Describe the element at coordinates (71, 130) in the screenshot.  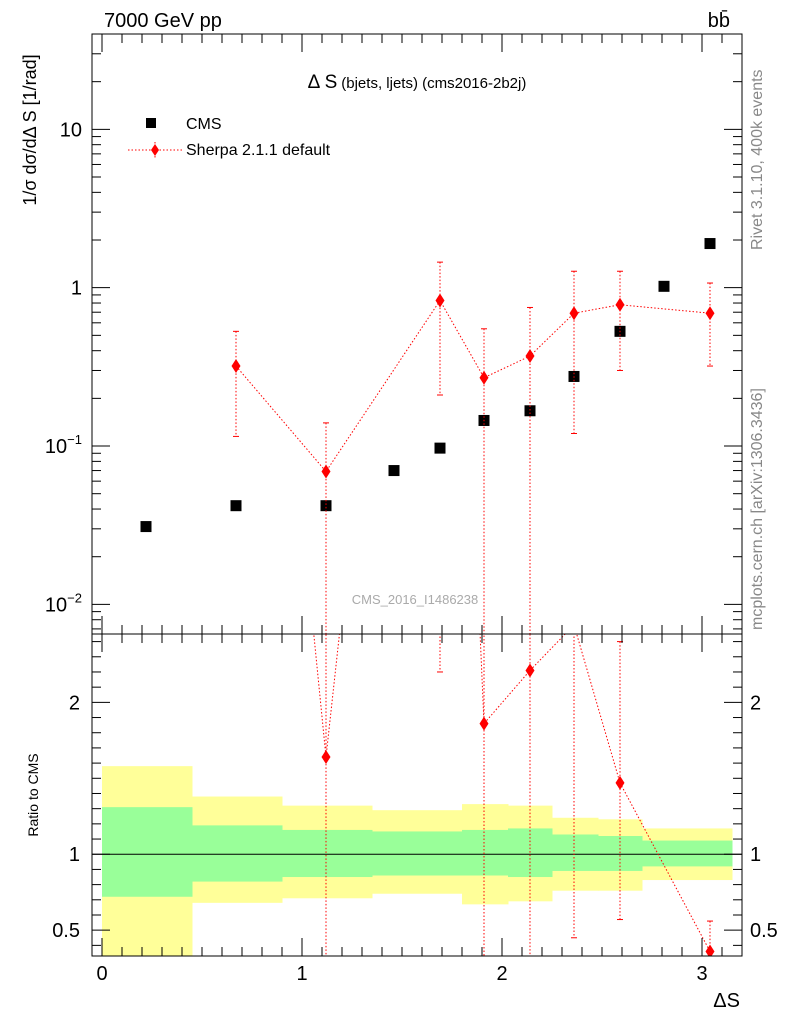
I see `y-tick-label: 10` at that location.